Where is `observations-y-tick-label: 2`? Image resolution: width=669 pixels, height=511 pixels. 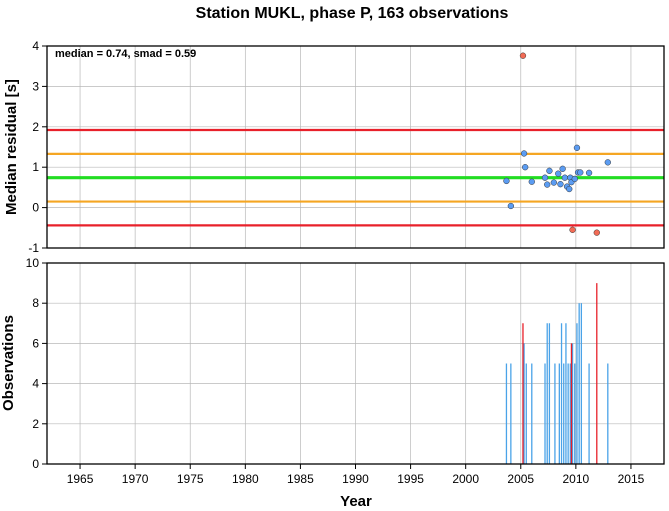
observations-y-tick-label: 2 is located at coordinates (35, 424).